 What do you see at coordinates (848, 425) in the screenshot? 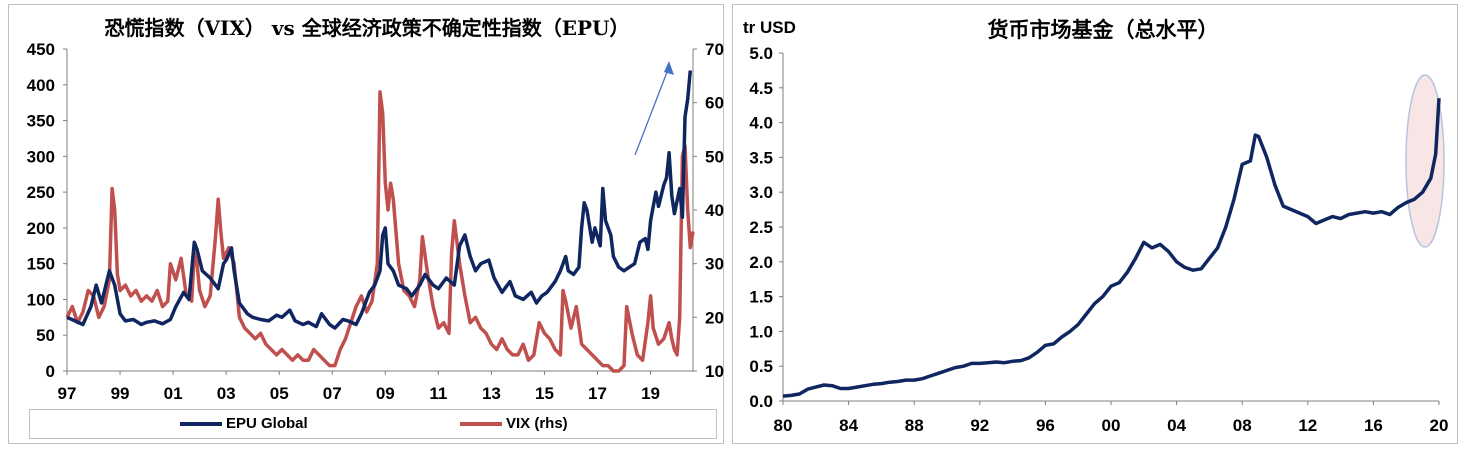
I see `x-tick-label: 84` at bounding box center [848, 425].